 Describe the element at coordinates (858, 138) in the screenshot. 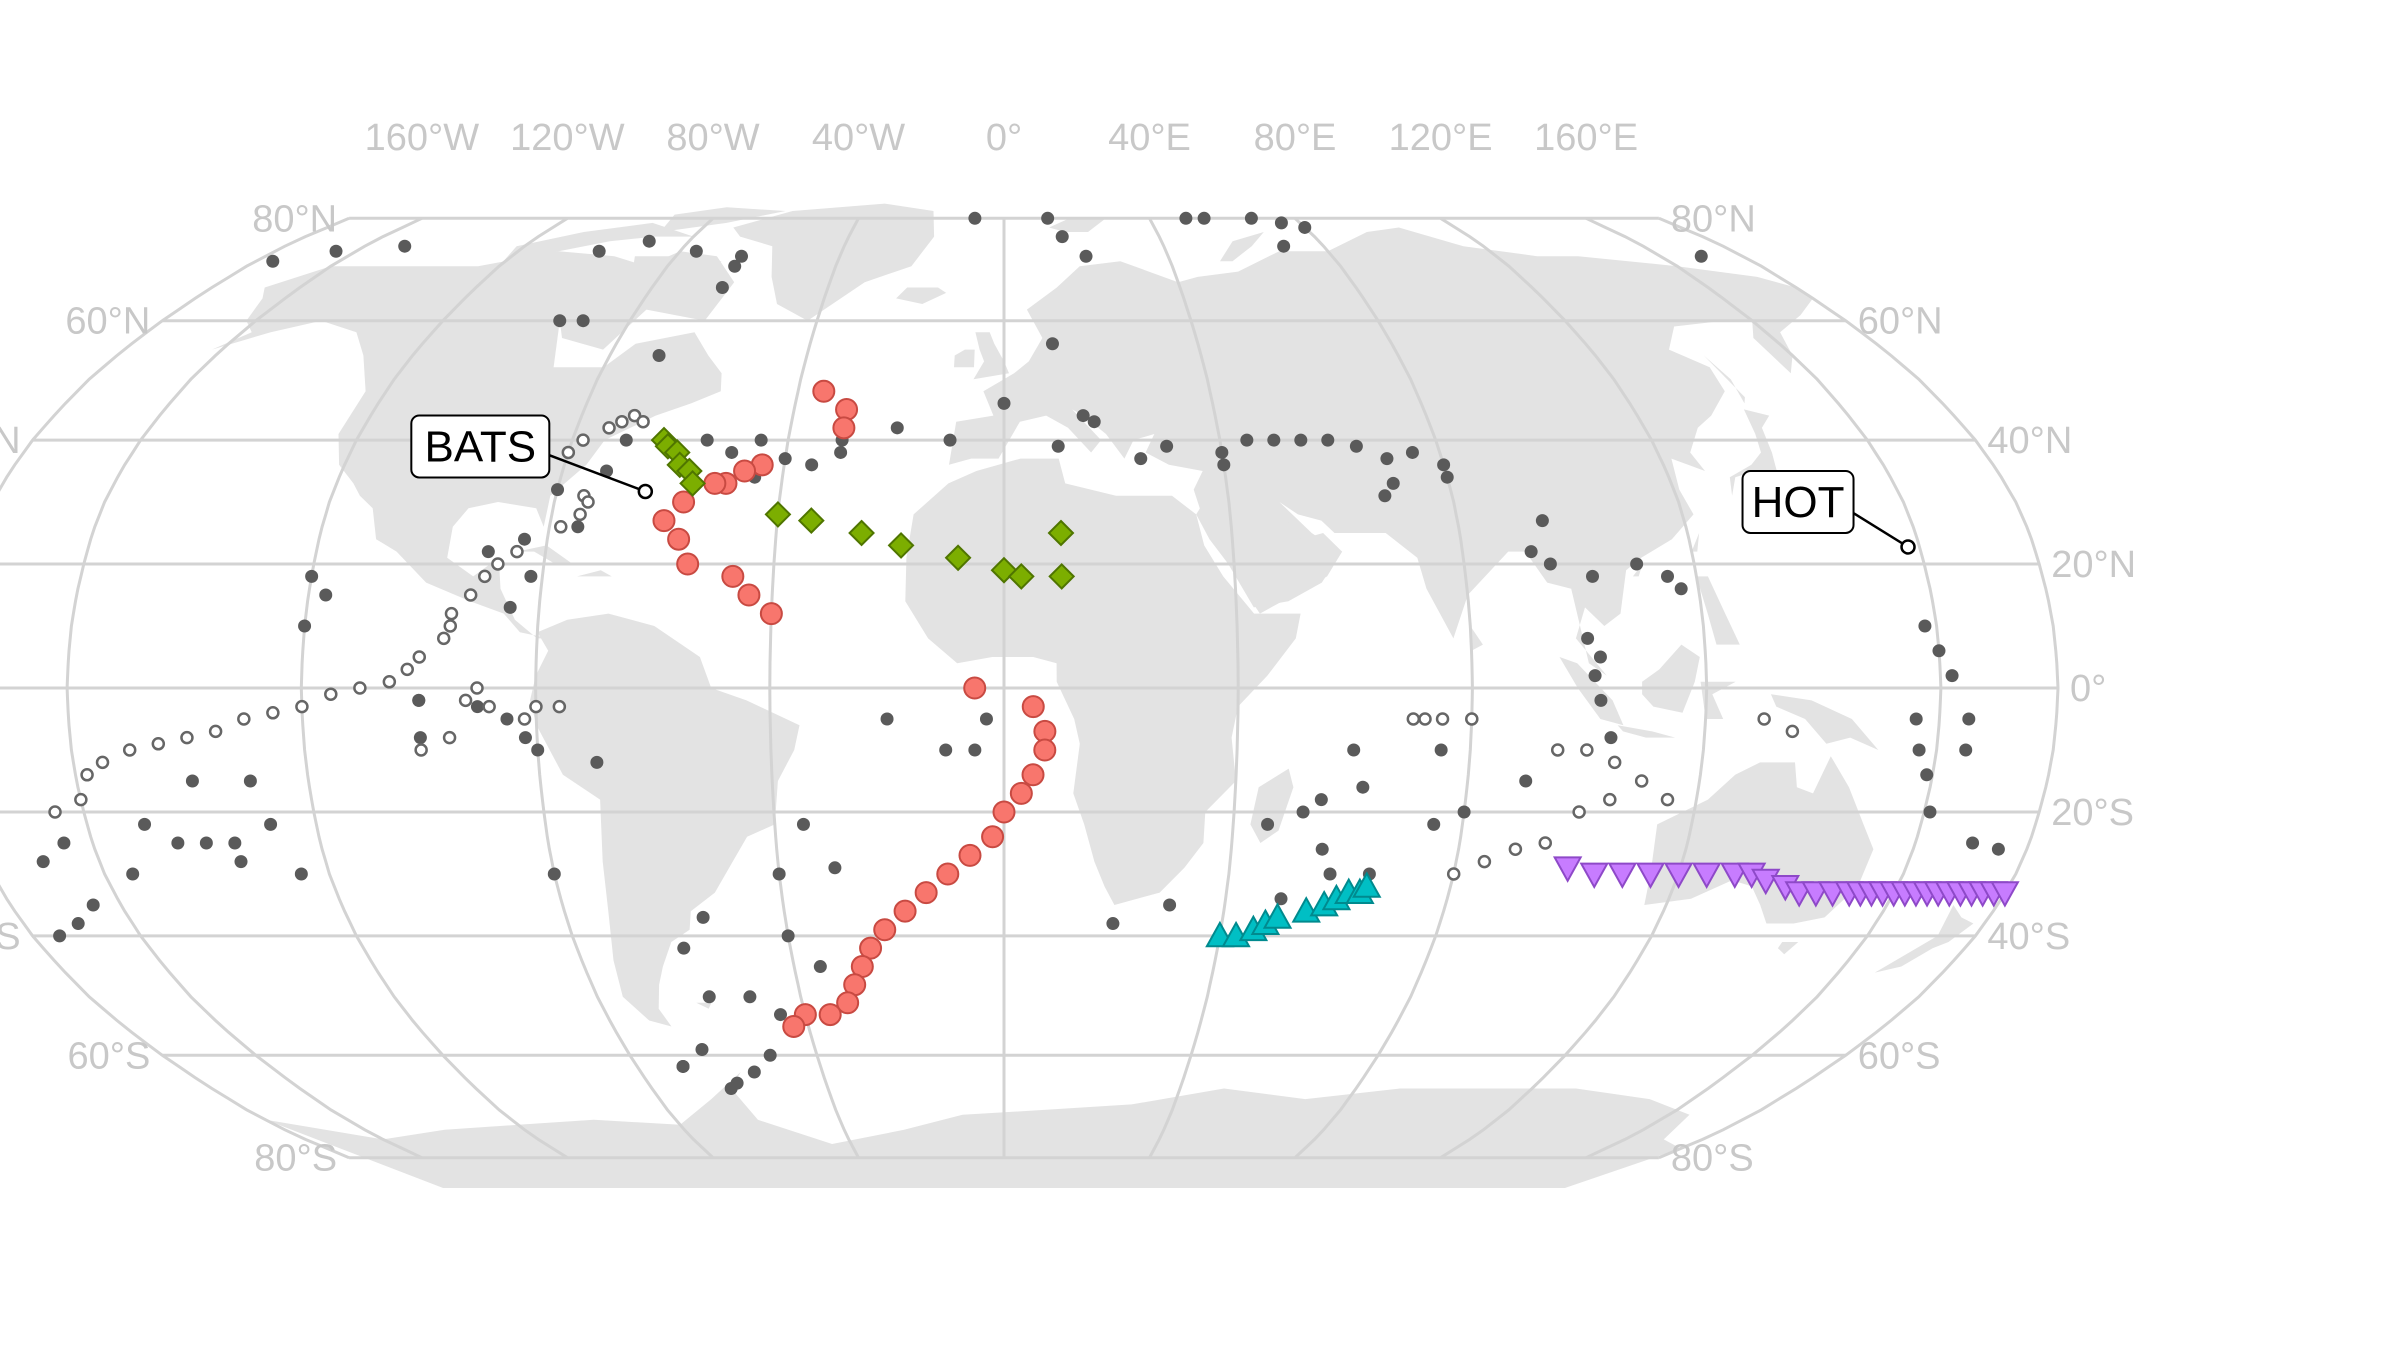

I see `lon-label: 40°W` at that location.